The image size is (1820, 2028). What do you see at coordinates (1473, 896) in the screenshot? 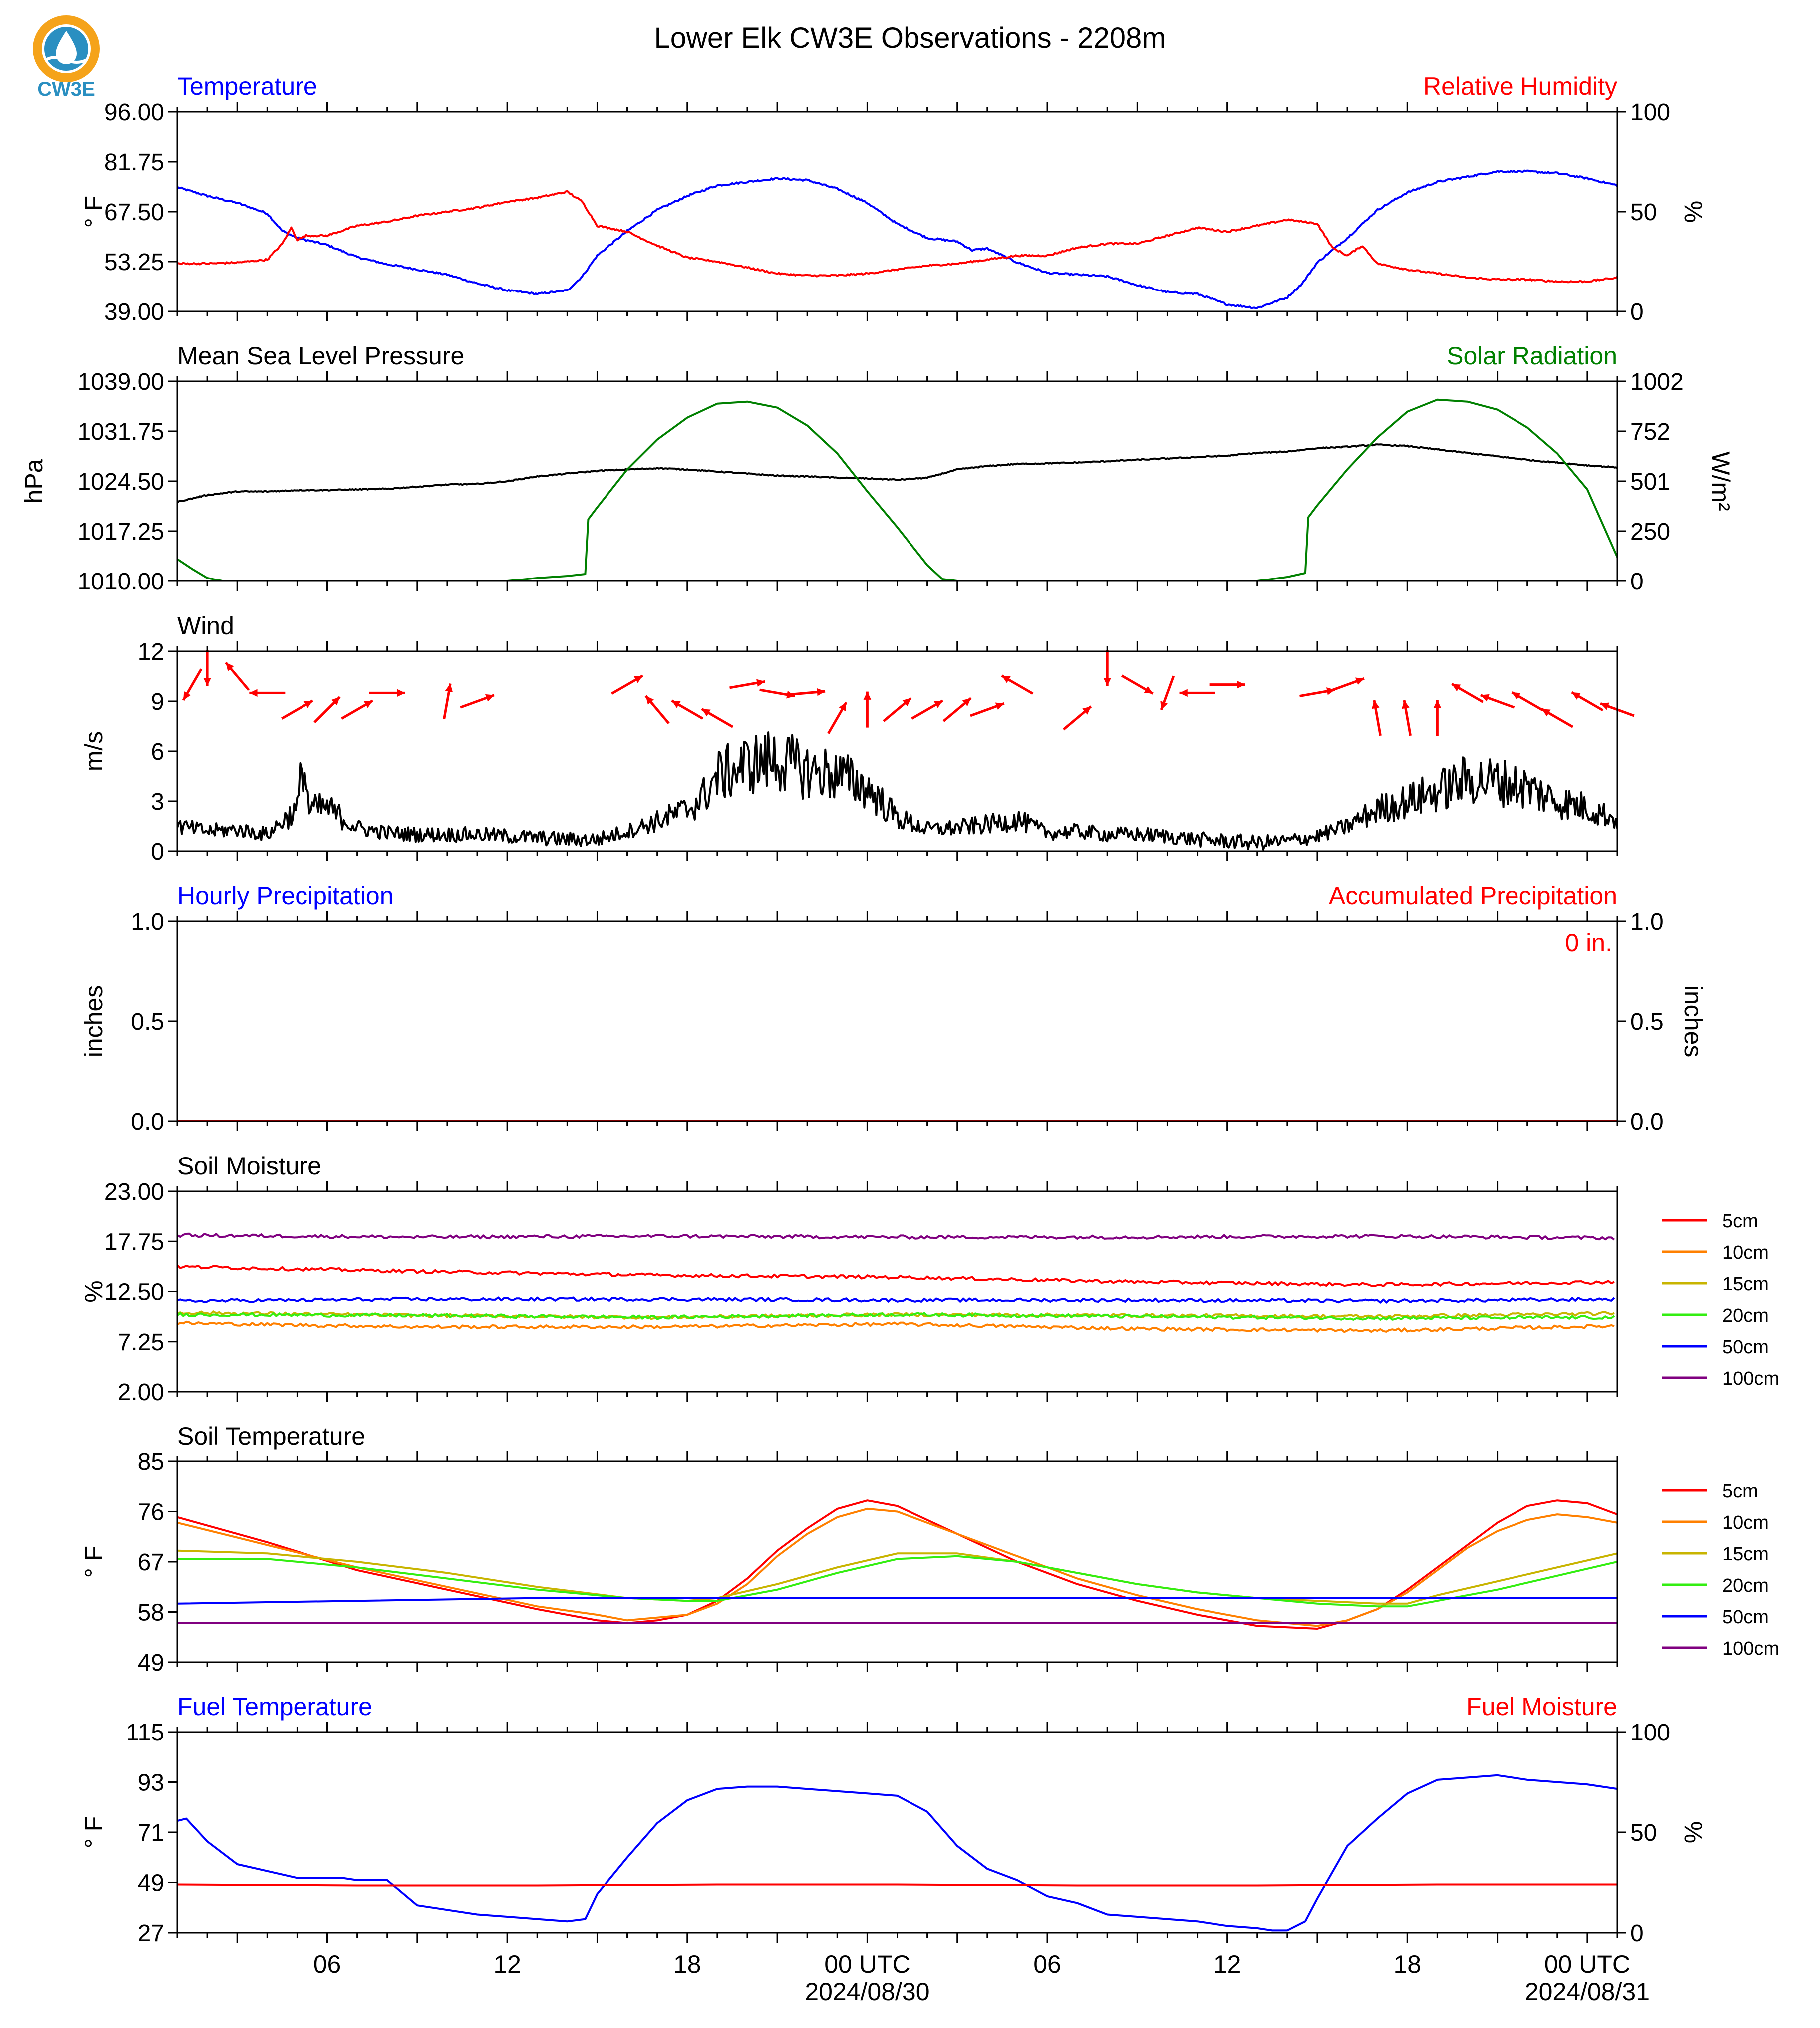
I see `panel-title-right: Accumulated Precipitation` at bounding box center [1473, 896].